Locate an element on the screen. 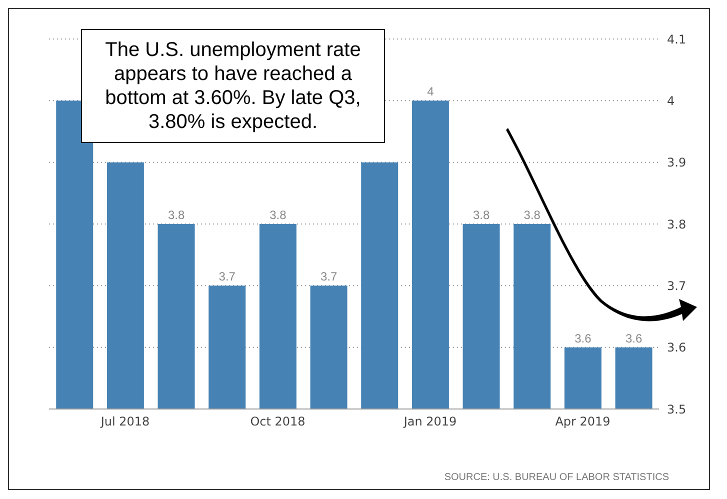 The image size is (727, 499). annotation: The U.S. unemployment rate appears to have reached a bottom at 3.60%. By late Q3, 3.80% is expected. is located at coordinates (233, 86).